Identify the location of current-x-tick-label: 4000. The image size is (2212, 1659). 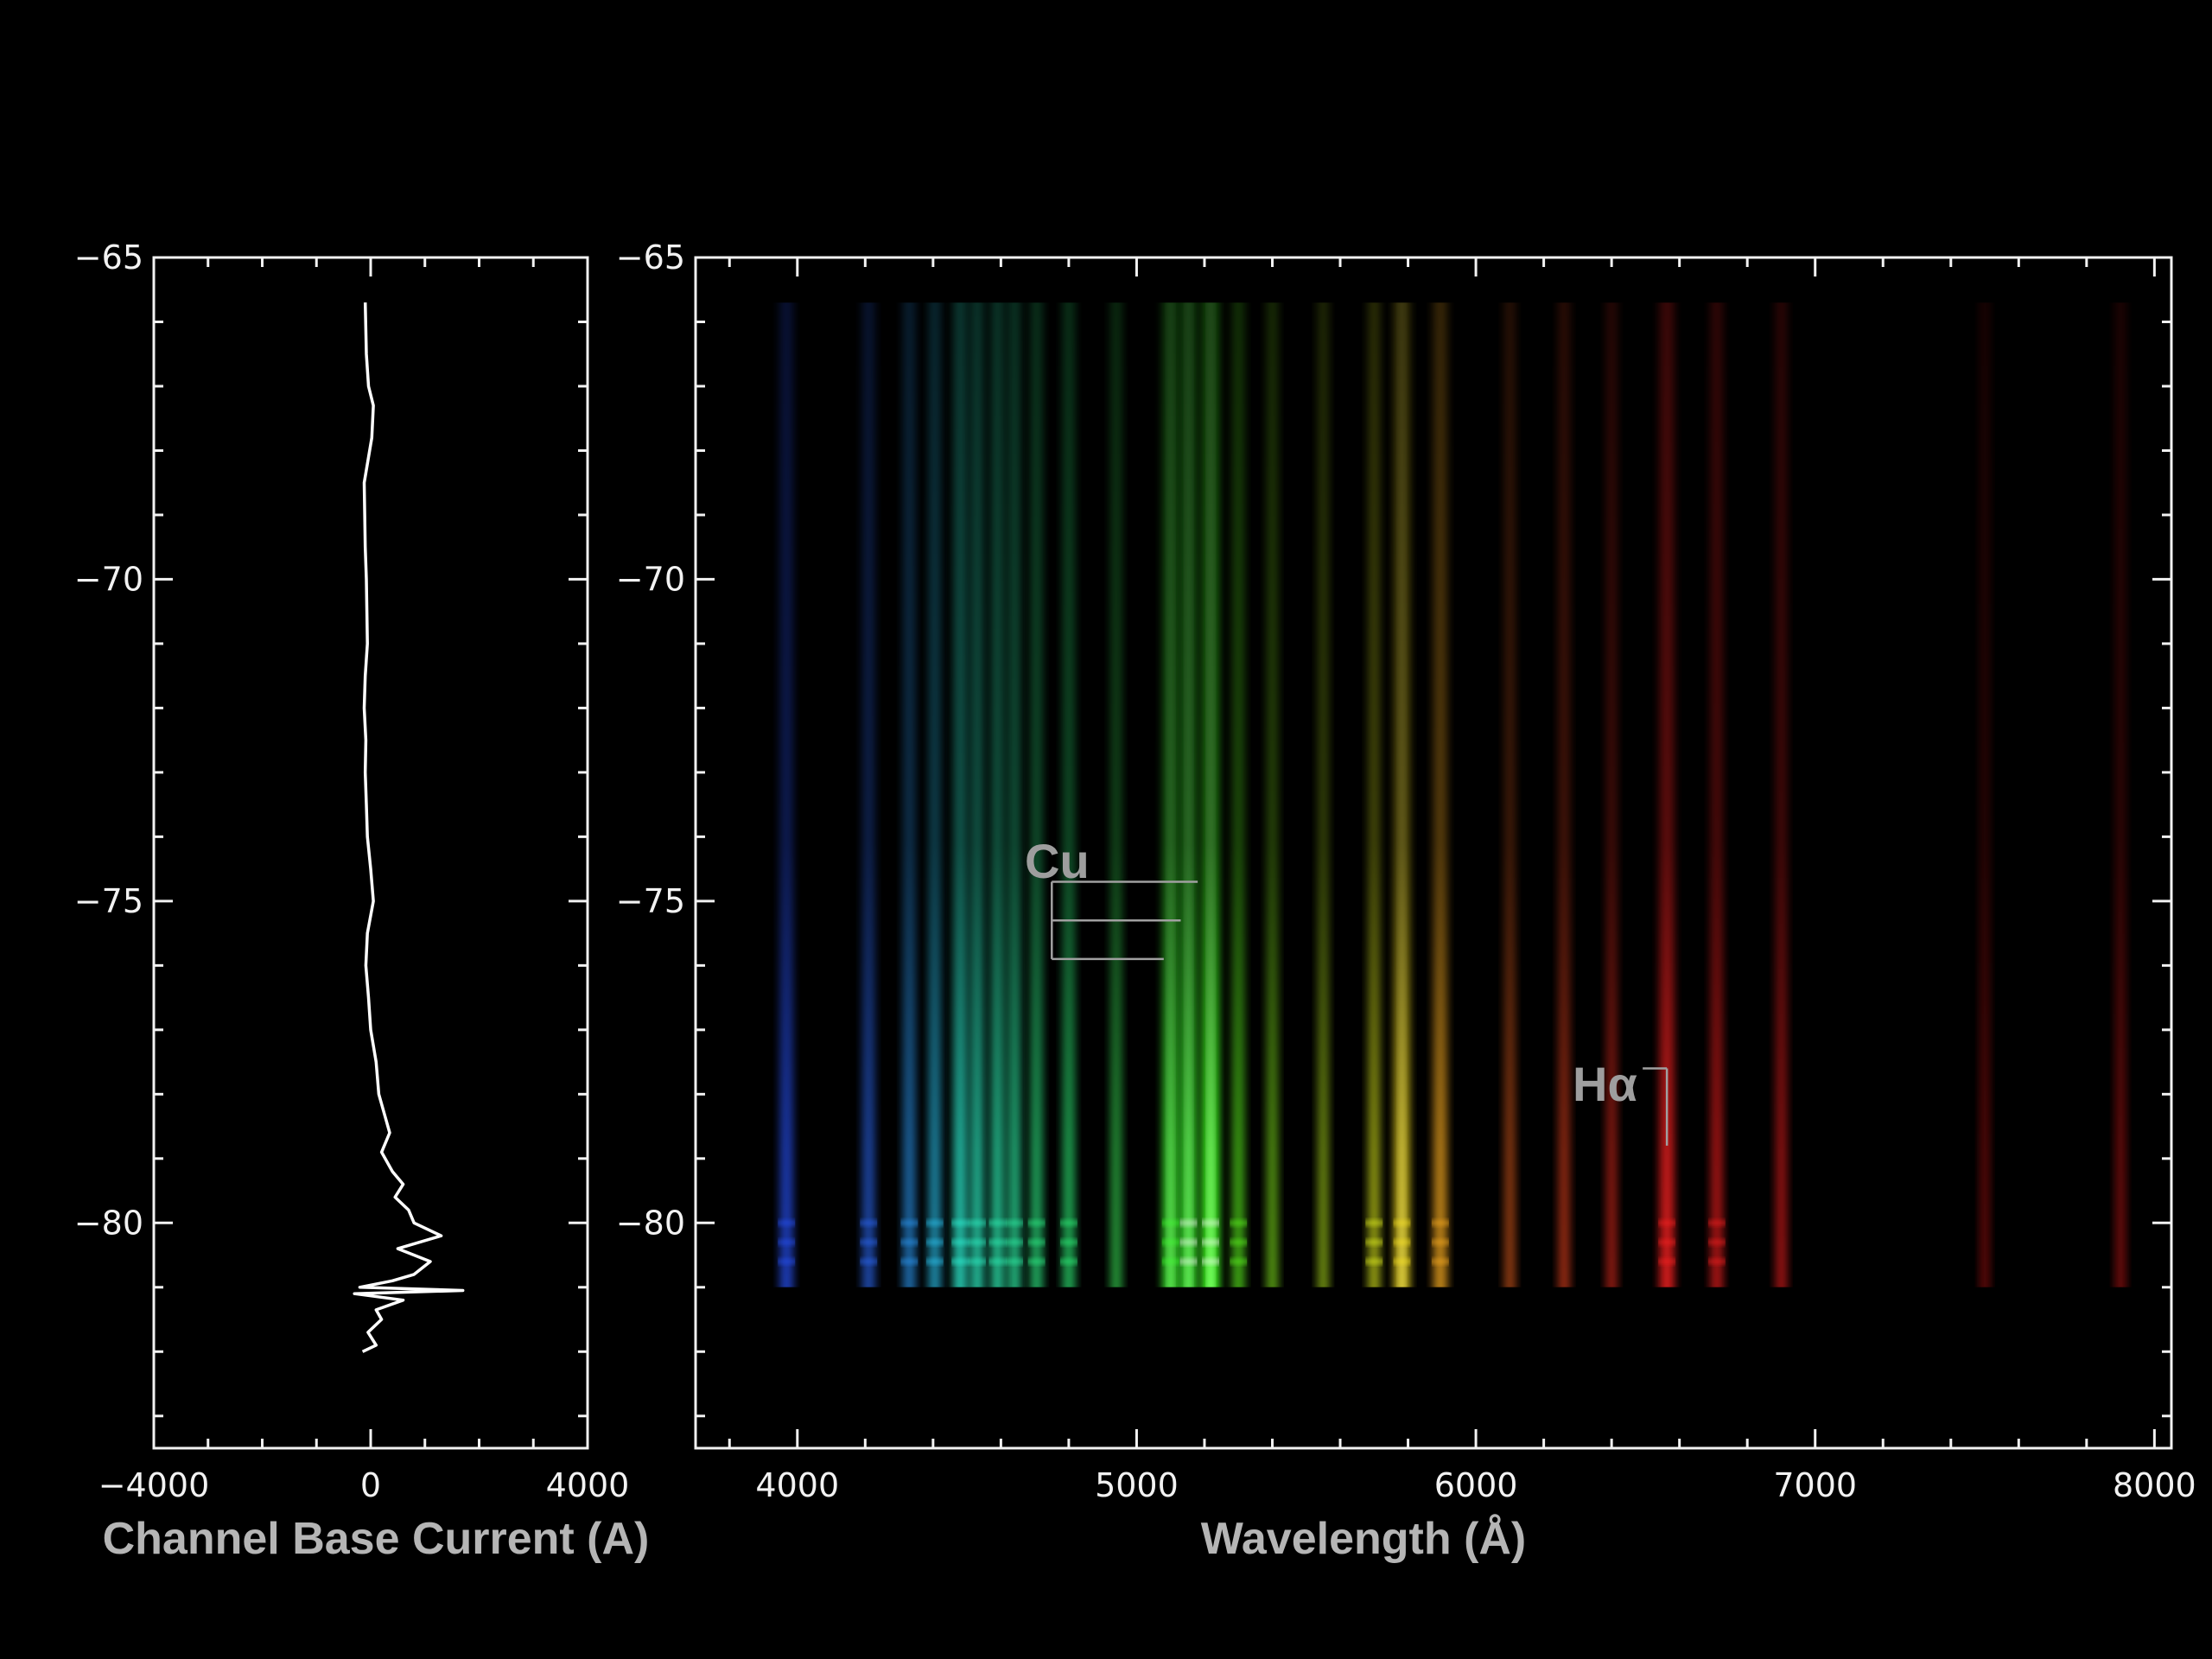
(588, 1485).